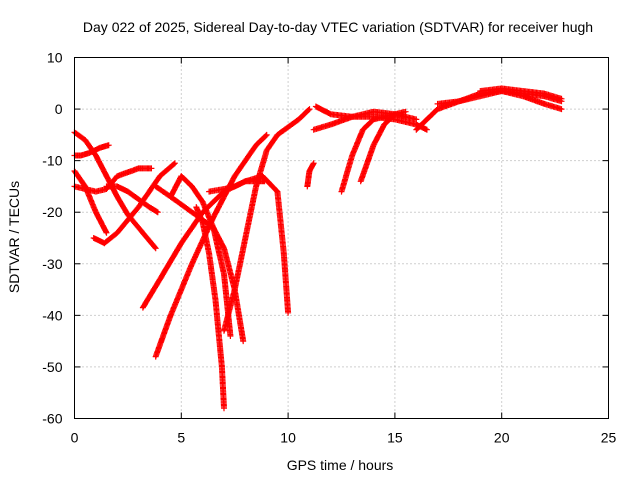 The height and width of the screenshot is (480, 640). What do you see at coordinates (52, 315) in the screenshot?
I see `y-tick-label: -40` at bounding box center [52, 315].